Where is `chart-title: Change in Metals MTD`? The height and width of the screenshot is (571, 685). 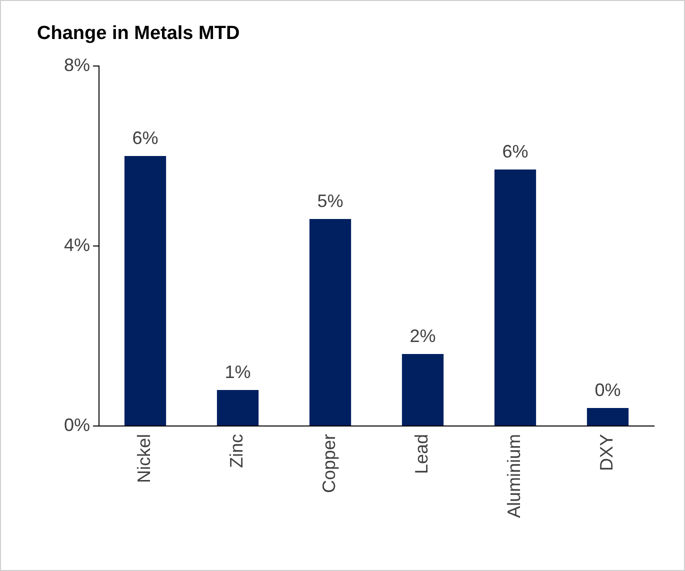 chart-title: Change in Metals MTD is located at coordinates (138, 34).